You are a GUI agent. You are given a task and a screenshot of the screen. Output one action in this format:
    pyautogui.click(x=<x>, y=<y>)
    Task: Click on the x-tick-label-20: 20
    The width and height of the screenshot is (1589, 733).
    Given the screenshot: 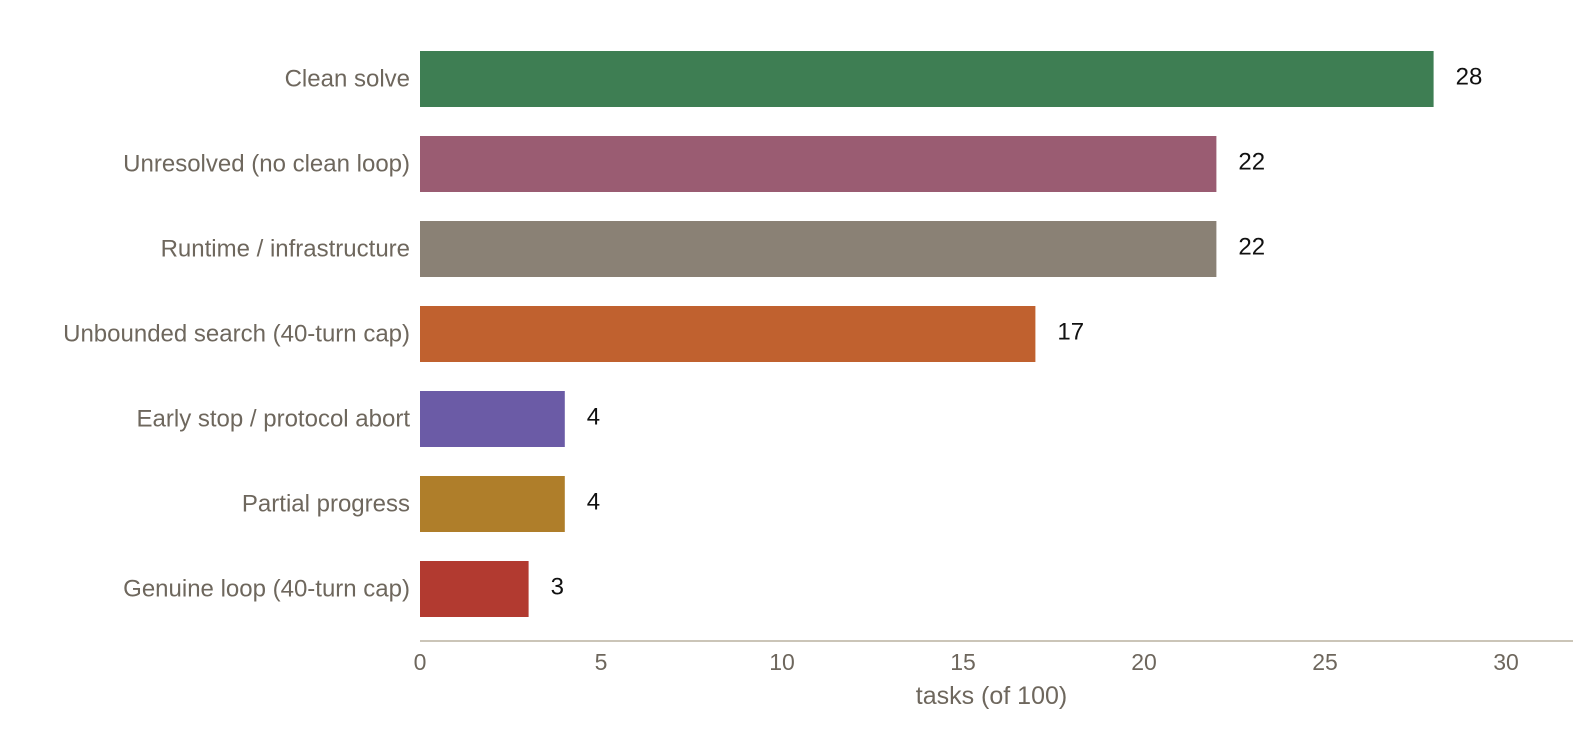 What is the action you would take?
    pyautogui.click(x=1144, y=662)
    